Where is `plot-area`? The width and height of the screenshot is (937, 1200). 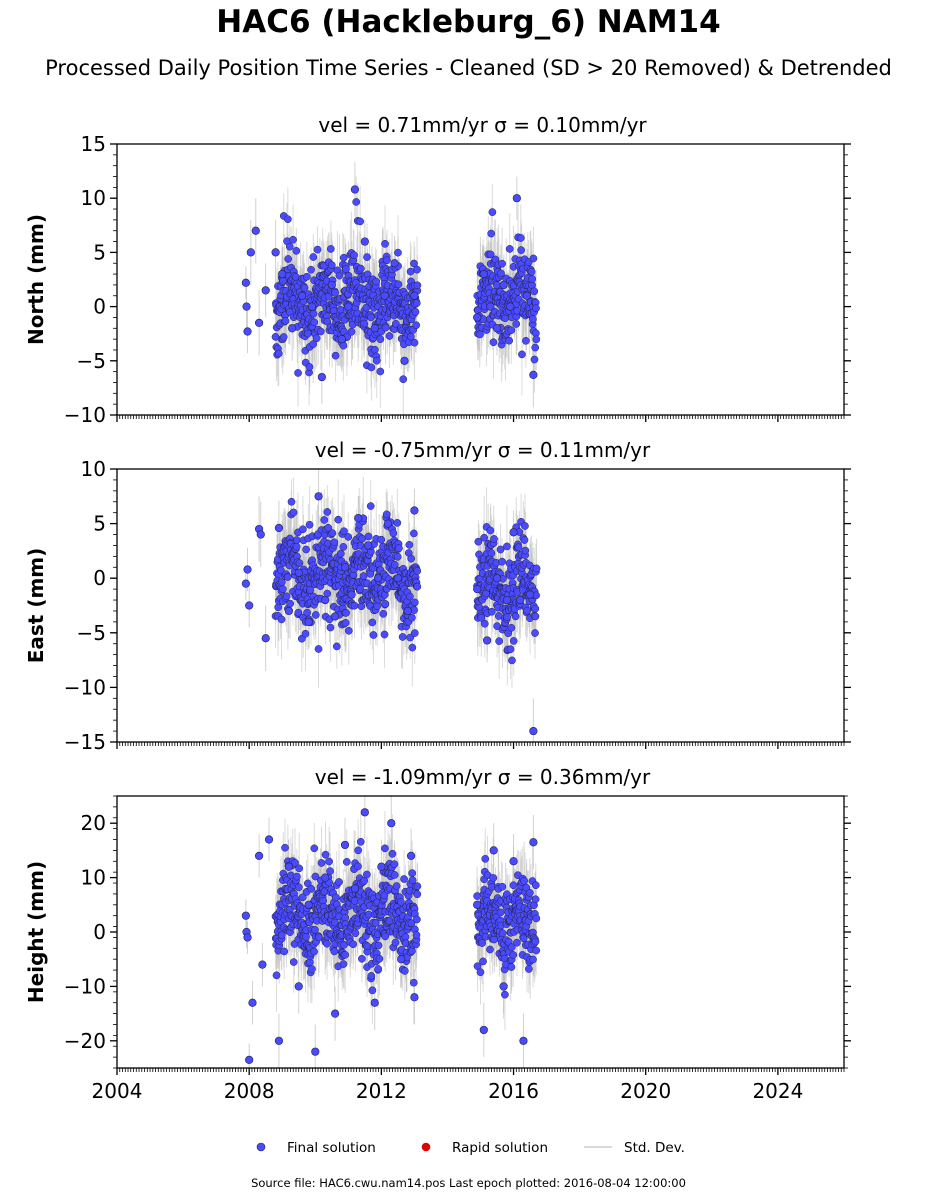 plot-area is located at coordinates (391, 605).